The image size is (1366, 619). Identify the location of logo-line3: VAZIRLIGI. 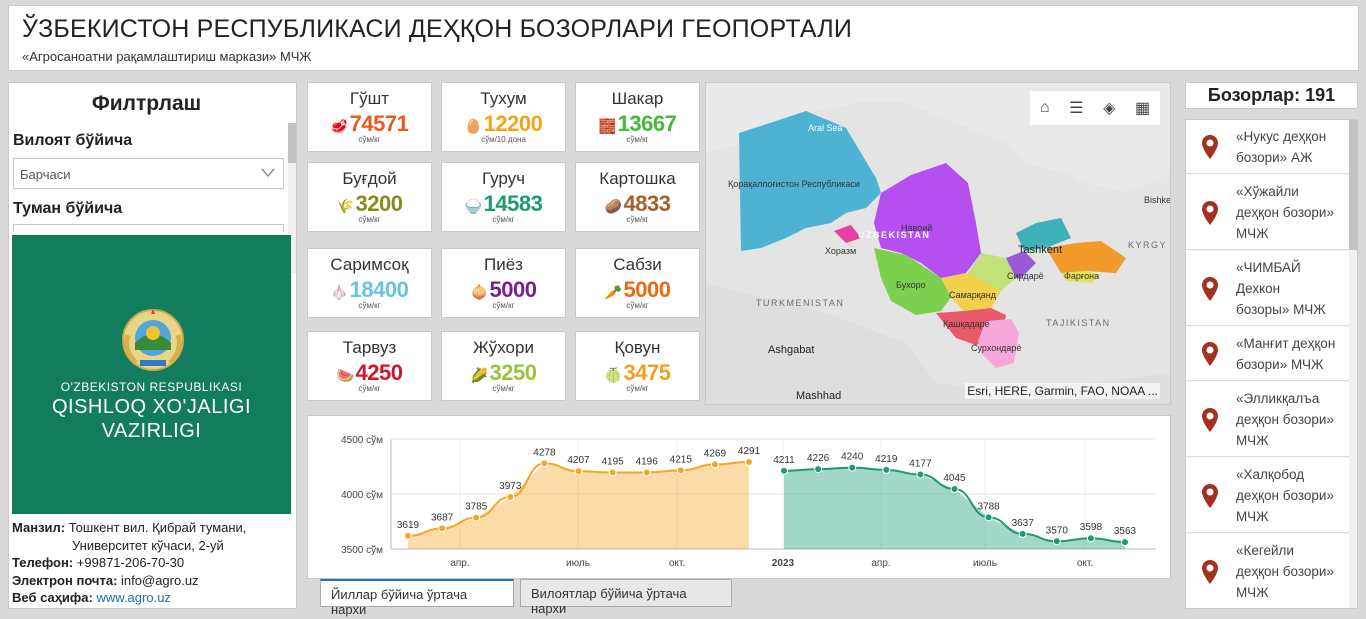
(151, 431).